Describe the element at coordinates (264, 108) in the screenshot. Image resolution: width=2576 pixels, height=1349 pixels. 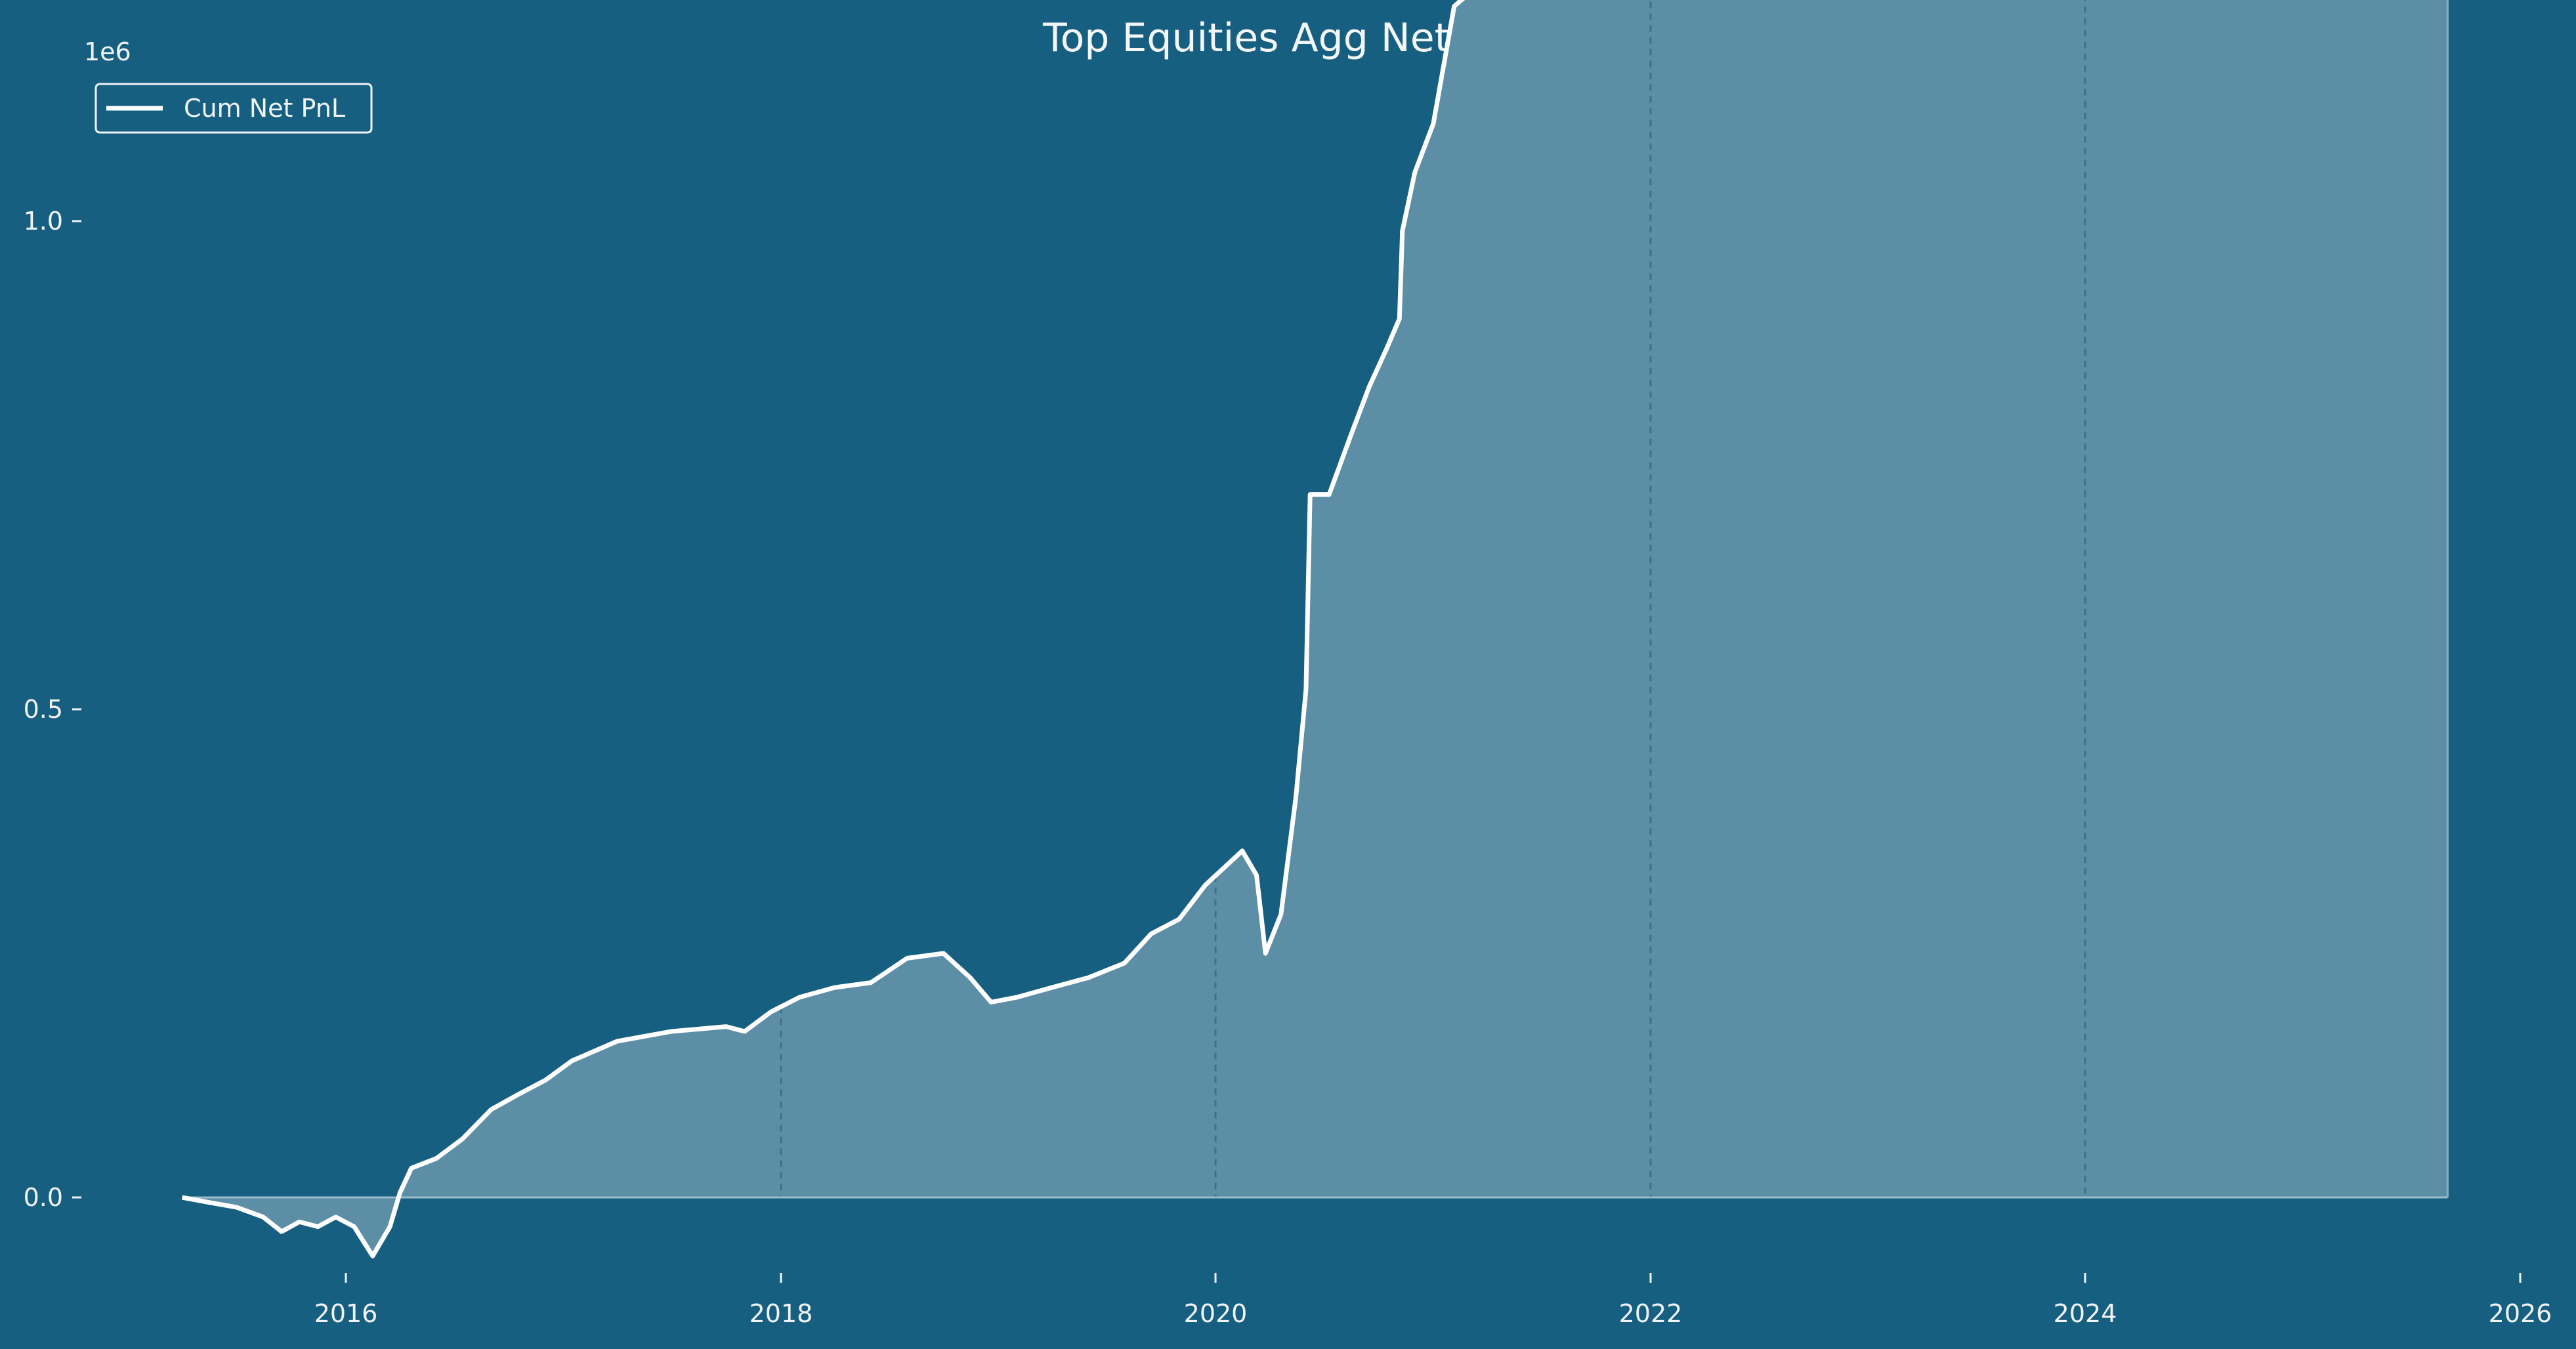
I see `legend-label: Cum Net PnL` at that location.